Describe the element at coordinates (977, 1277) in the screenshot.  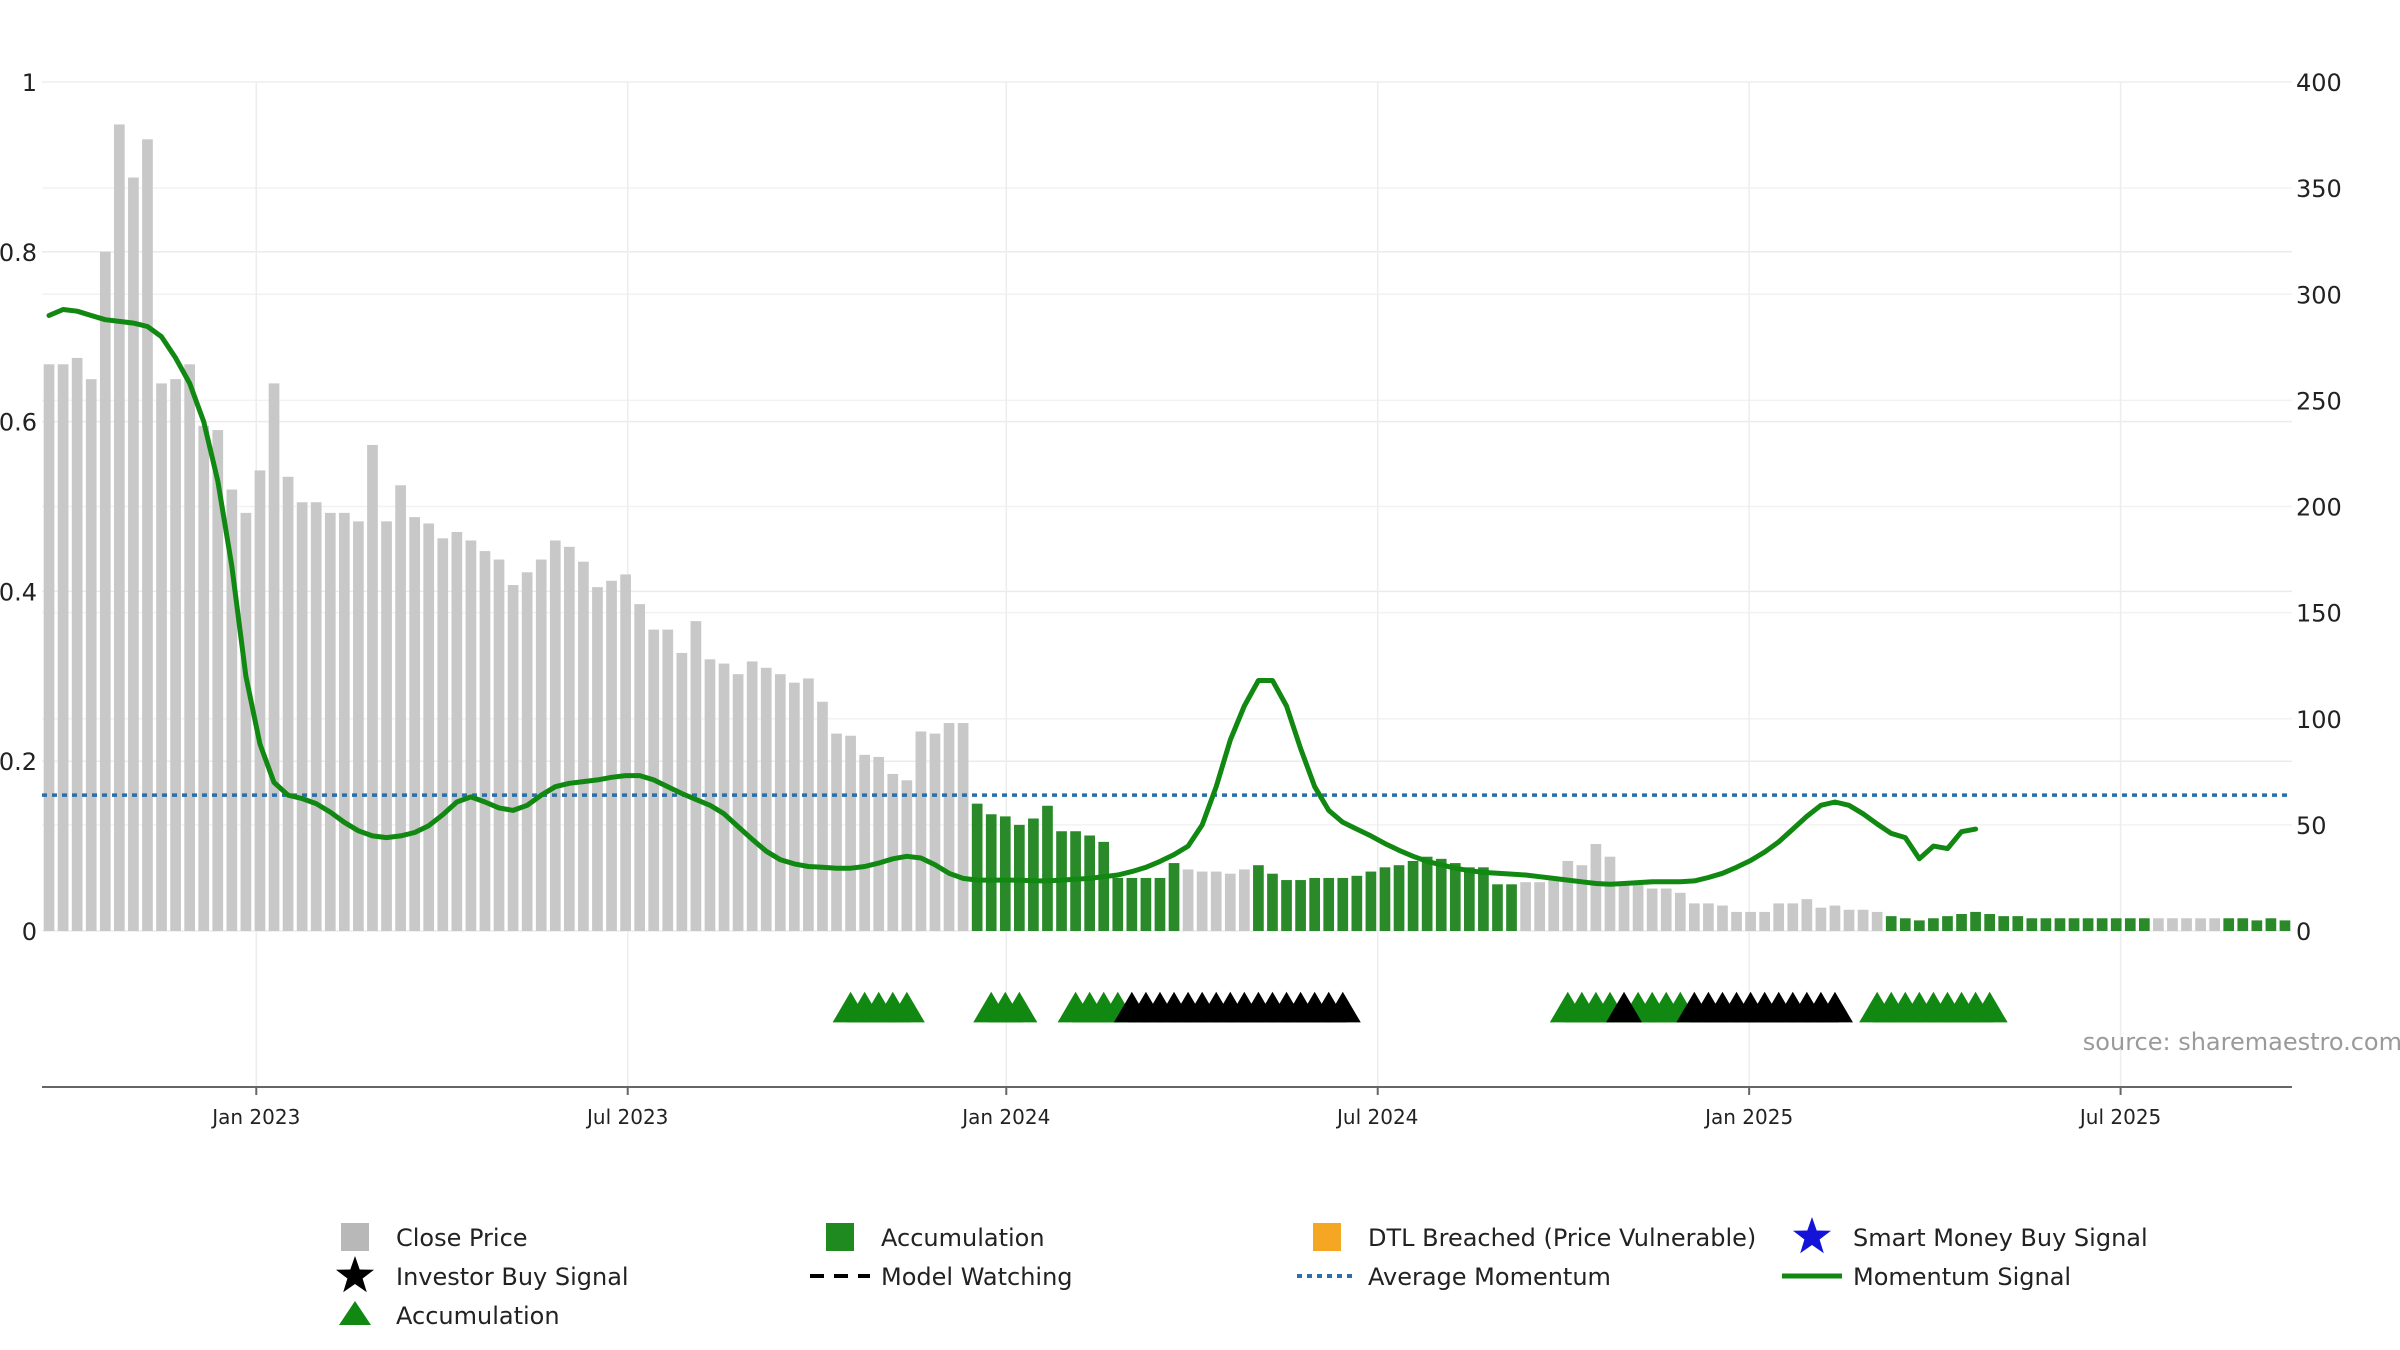
I see `legend-label: Model Watching` at that location.